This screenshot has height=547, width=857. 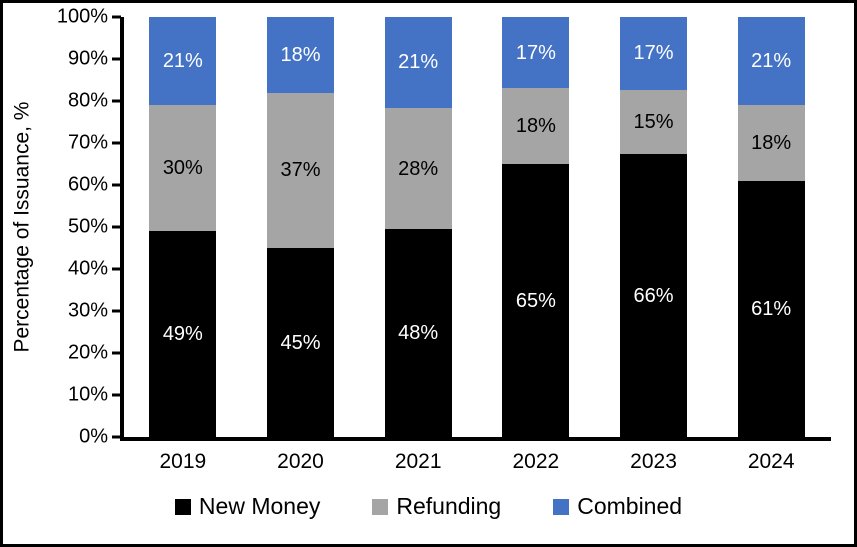 What do you see at coordinates (87, 142) in the screenshot?
I see `y-tick-label: 70%` at bounding box center [87, 142].